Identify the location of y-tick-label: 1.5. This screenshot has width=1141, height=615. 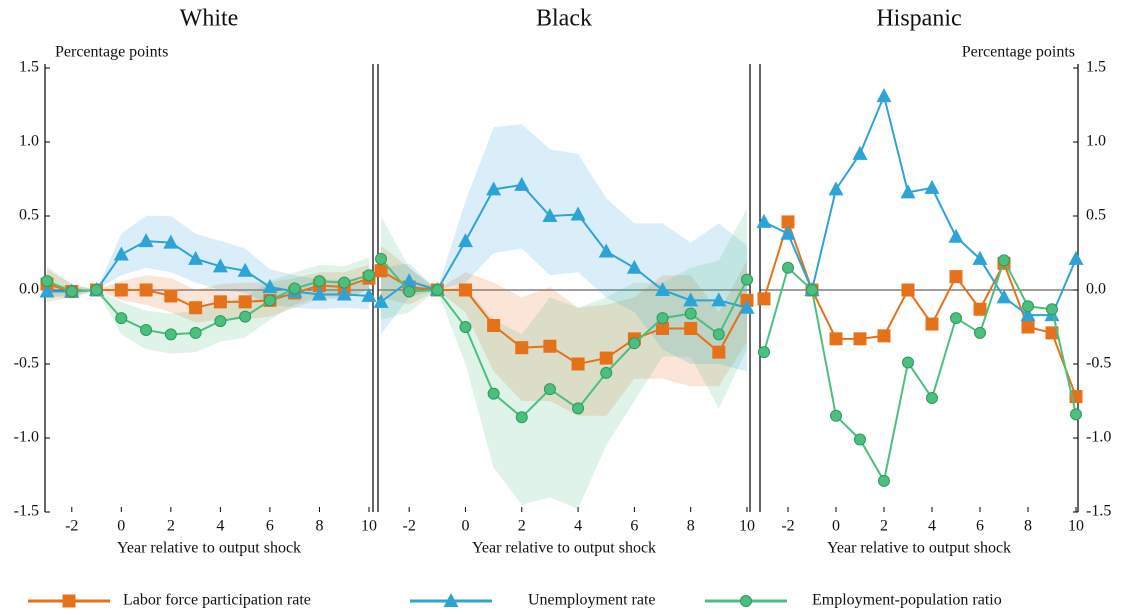
(29, 67).